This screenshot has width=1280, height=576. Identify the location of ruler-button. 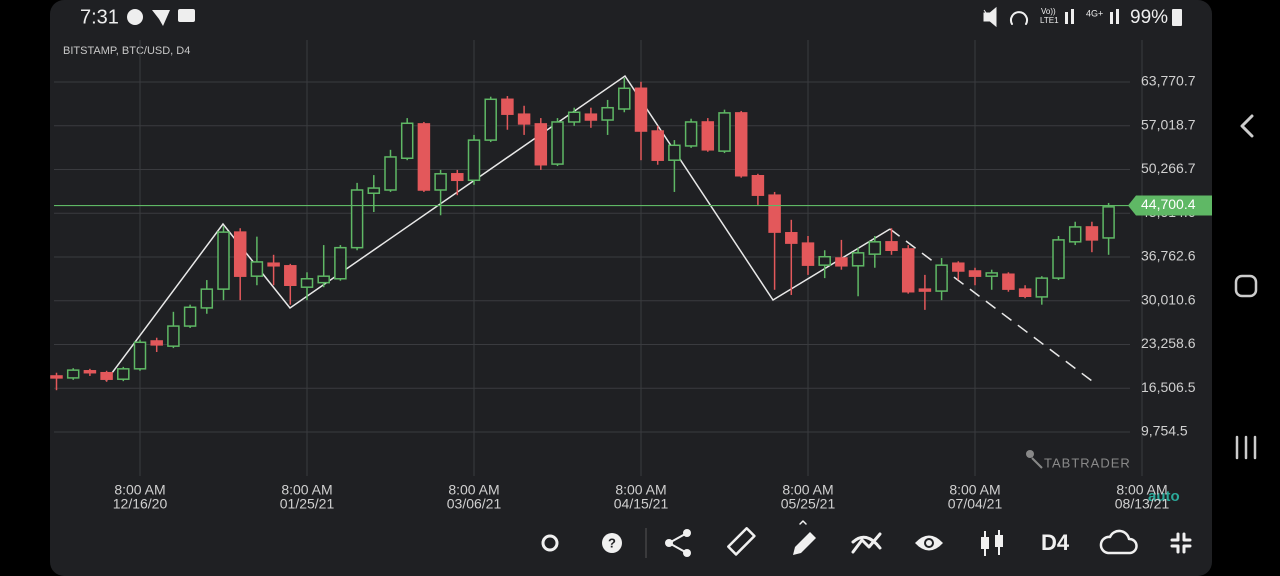
(741, 541).